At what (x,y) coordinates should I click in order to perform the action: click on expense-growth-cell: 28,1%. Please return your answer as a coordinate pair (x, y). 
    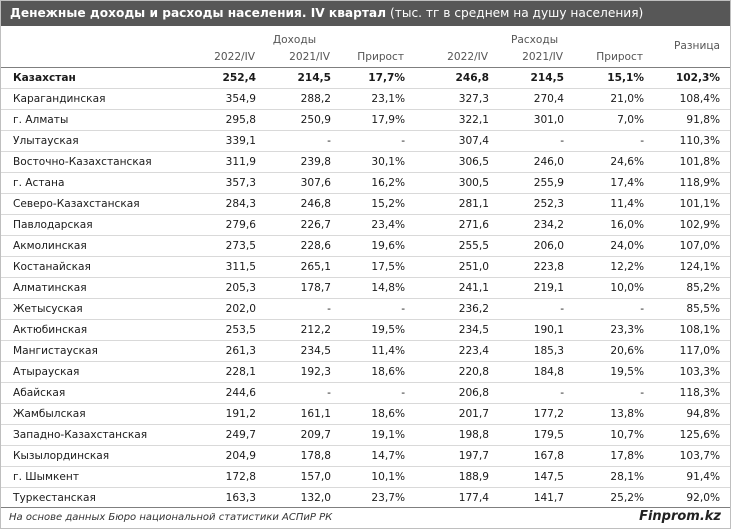
    Looking at the image, I should click on (614, 477).